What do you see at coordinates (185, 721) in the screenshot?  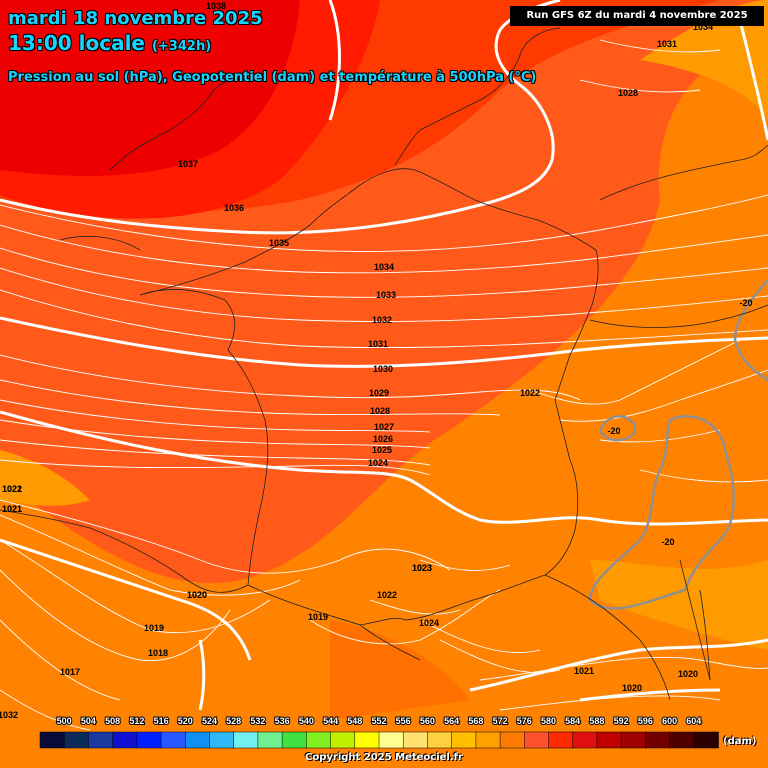 I see `legend-value: 520` at bounding box center [185, 721].